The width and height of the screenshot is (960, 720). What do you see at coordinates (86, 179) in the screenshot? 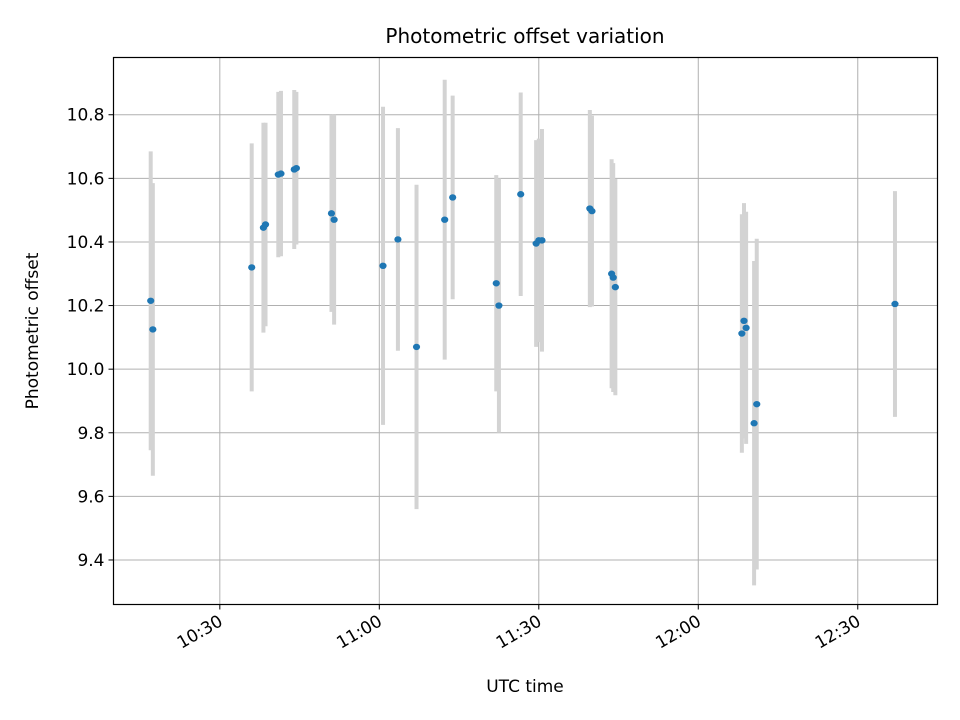
I see `y-tick-label: 10.6` at bounding box center [86, 179].